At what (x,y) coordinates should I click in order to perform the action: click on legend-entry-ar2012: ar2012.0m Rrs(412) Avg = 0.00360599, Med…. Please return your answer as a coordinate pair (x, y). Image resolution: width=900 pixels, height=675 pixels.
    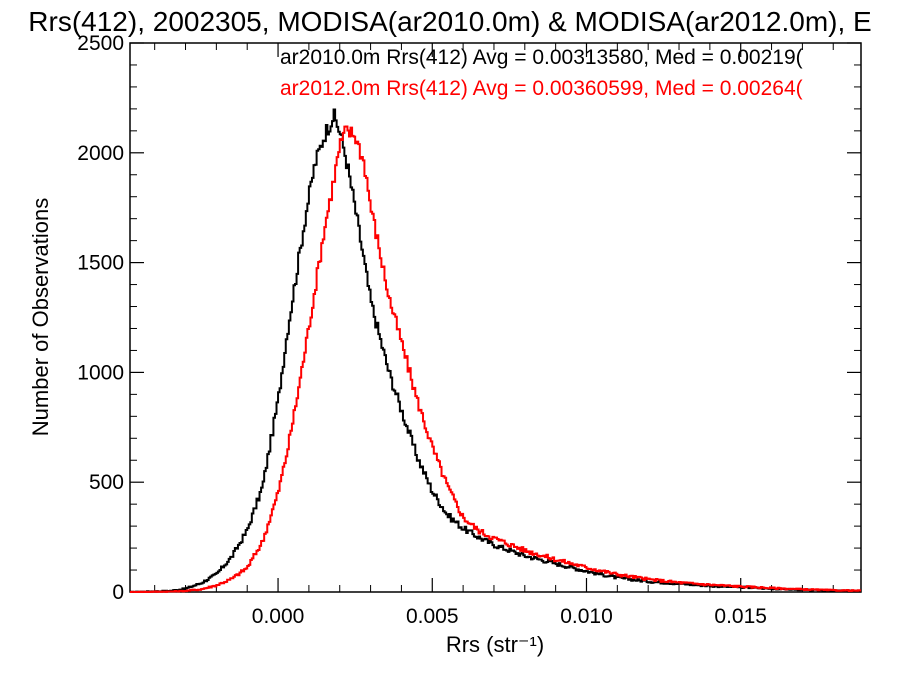
    Looking at the image, I should click on (541, 88).